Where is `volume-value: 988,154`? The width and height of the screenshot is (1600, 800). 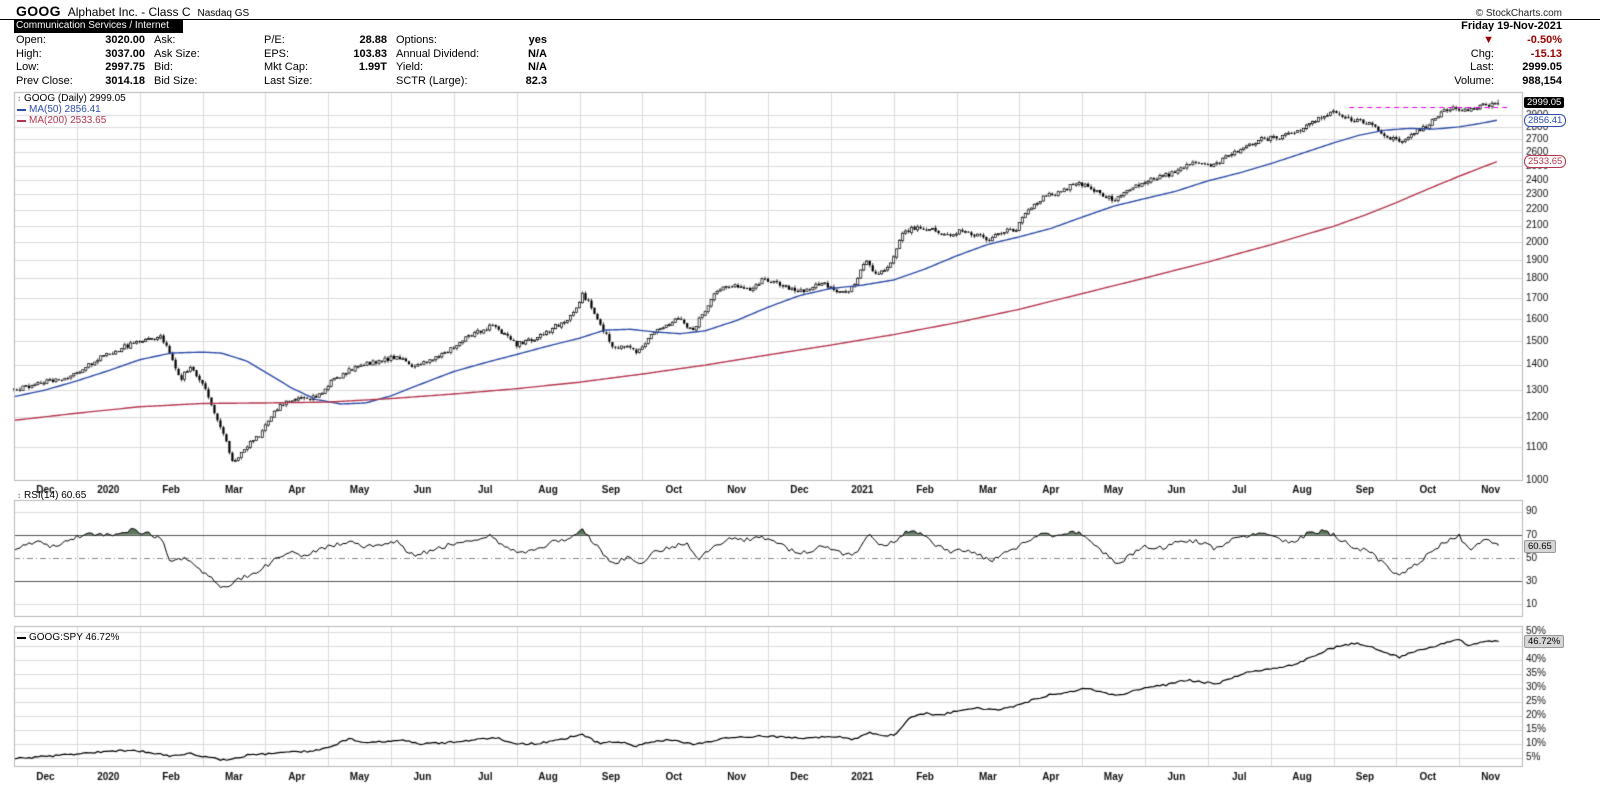
volume-value: 988,154 is located at coordinates (1542, 80).